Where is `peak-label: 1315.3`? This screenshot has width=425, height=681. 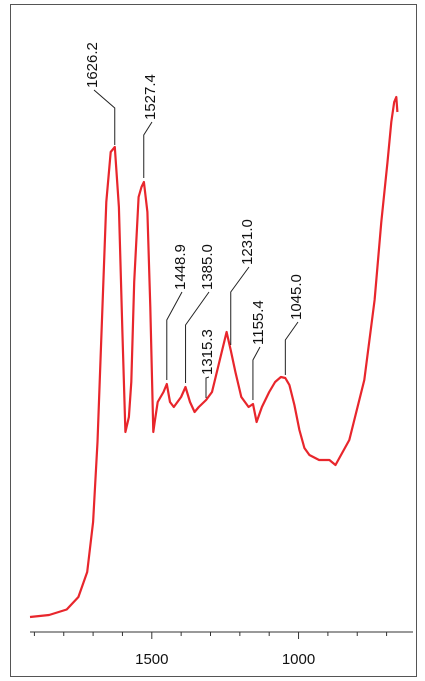 peak-label: 1315.3 is located at coordinates (207, 352).